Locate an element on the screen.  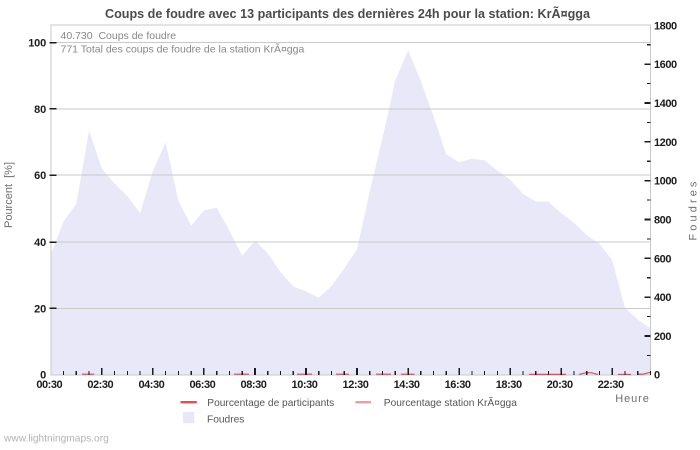
svg-text: 14:30 is located at coordinates (407, 385).